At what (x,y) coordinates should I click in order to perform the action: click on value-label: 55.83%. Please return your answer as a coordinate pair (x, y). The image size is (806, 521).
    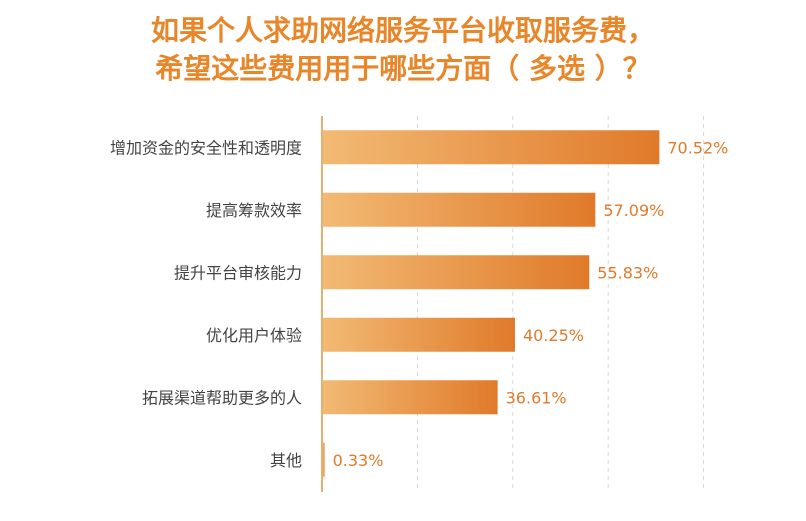
    Looking at the image, I should click on (627, 272).